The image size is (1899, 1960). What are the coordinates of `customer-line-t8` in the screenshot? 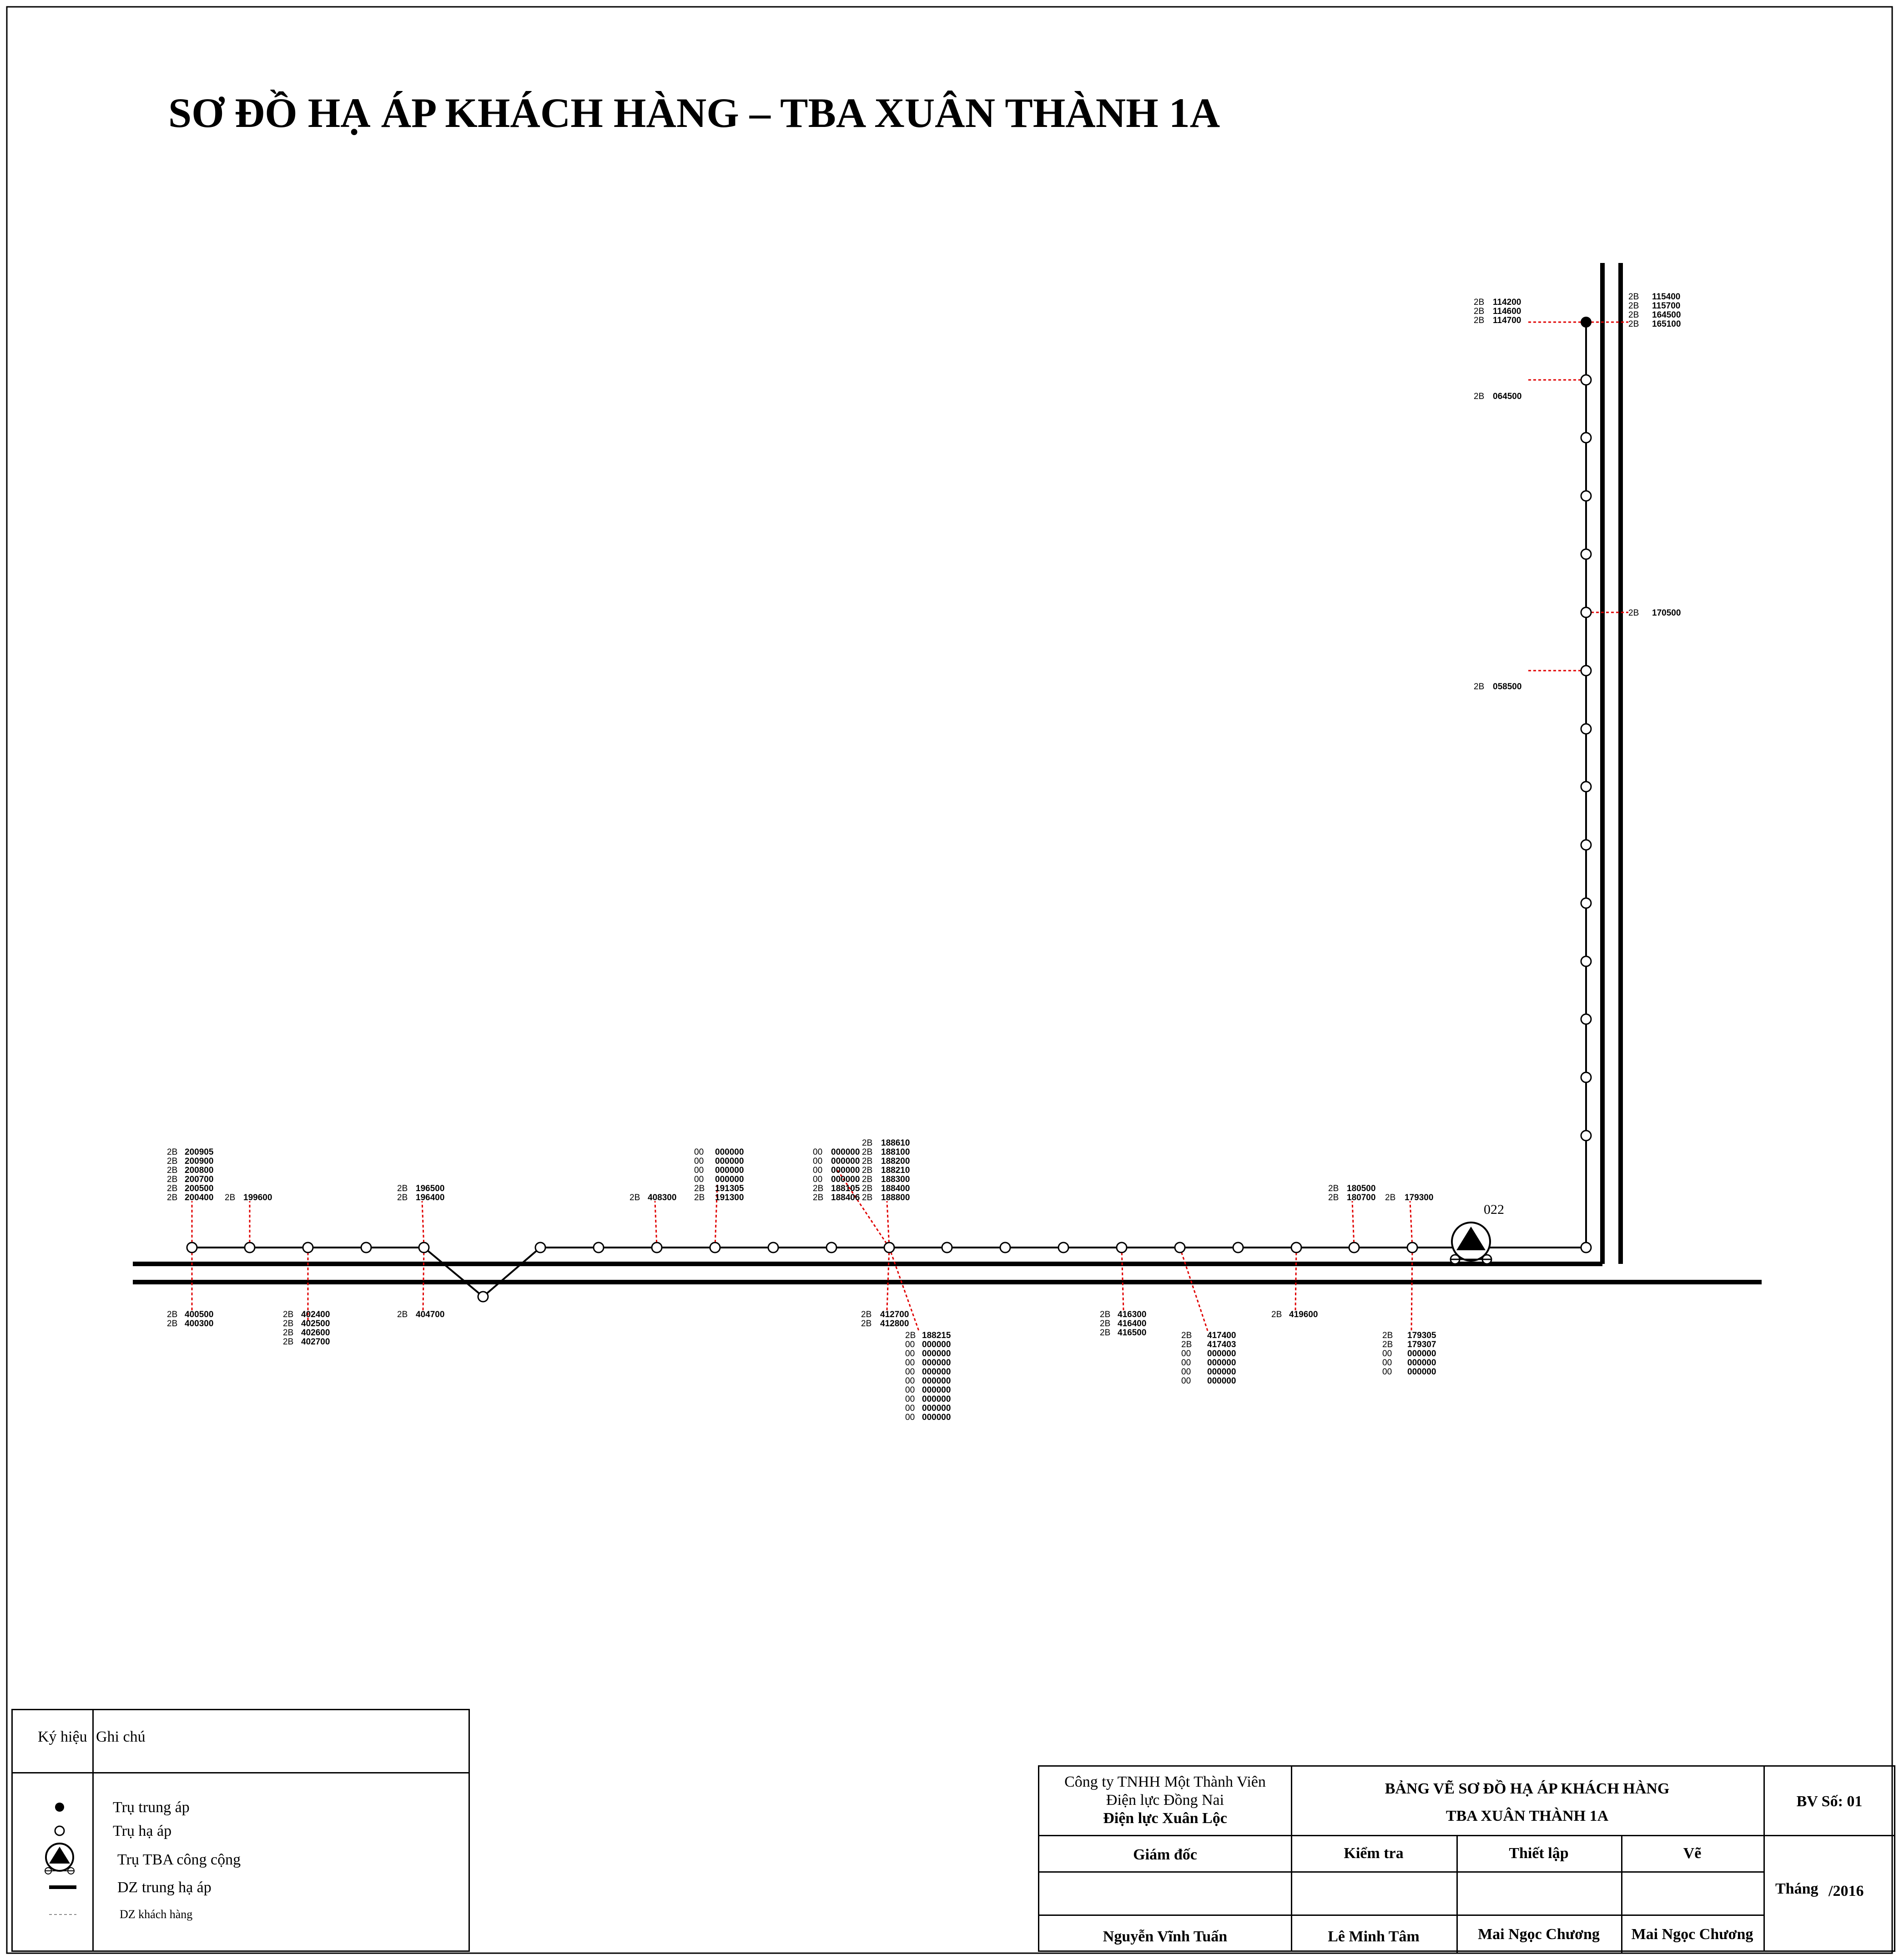 It's located at (1411, 1224).